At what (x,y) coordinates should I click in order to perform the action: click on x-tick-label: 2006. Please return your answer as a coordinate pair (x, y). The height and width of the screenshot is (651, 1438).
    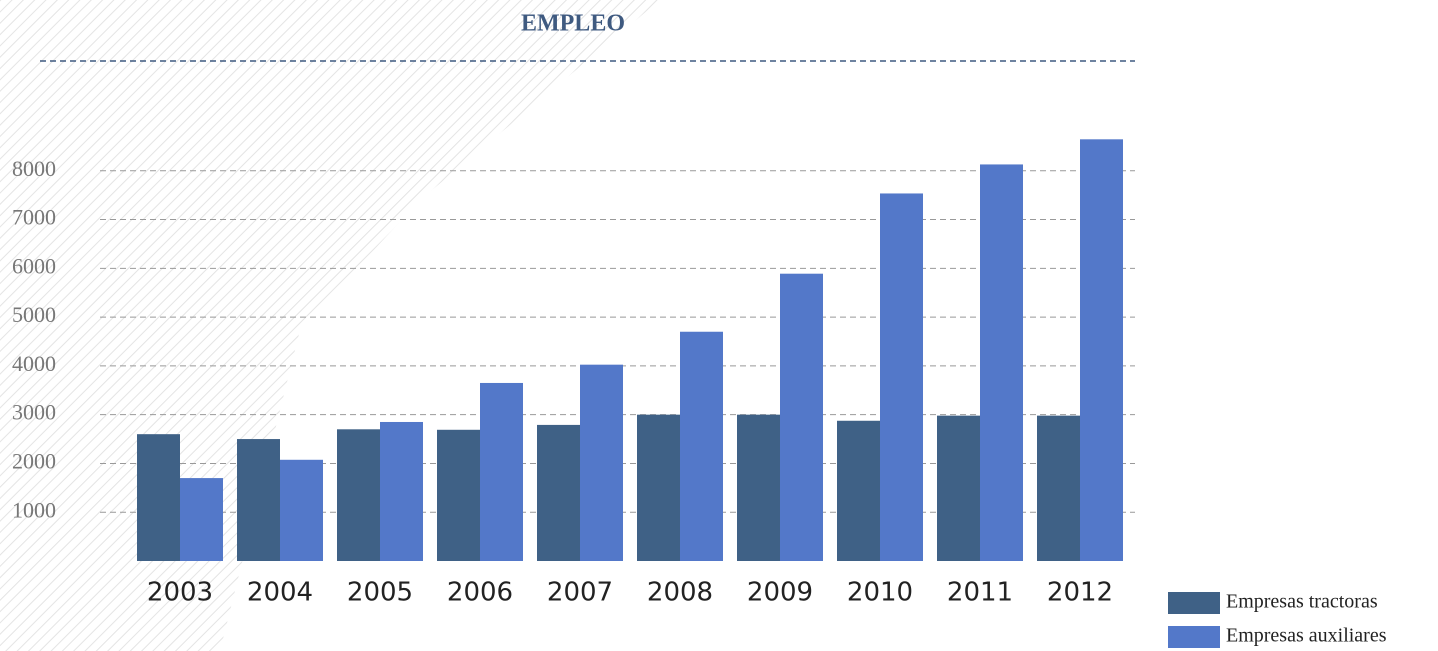
    Looking at the image, I should click on (480, 593).